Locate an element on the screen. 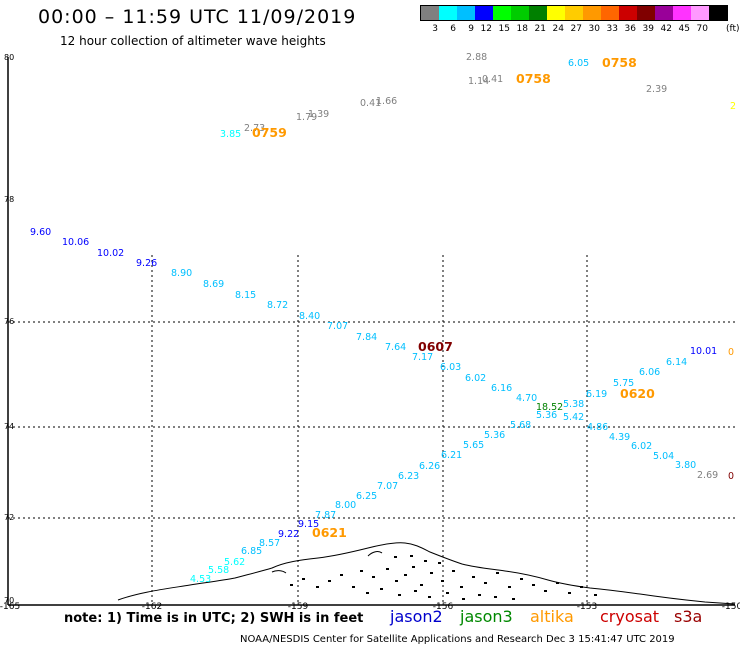 This screenshot has width=740, height=650. wave-height-point: 6.26 is located at coordinates (429, 466).